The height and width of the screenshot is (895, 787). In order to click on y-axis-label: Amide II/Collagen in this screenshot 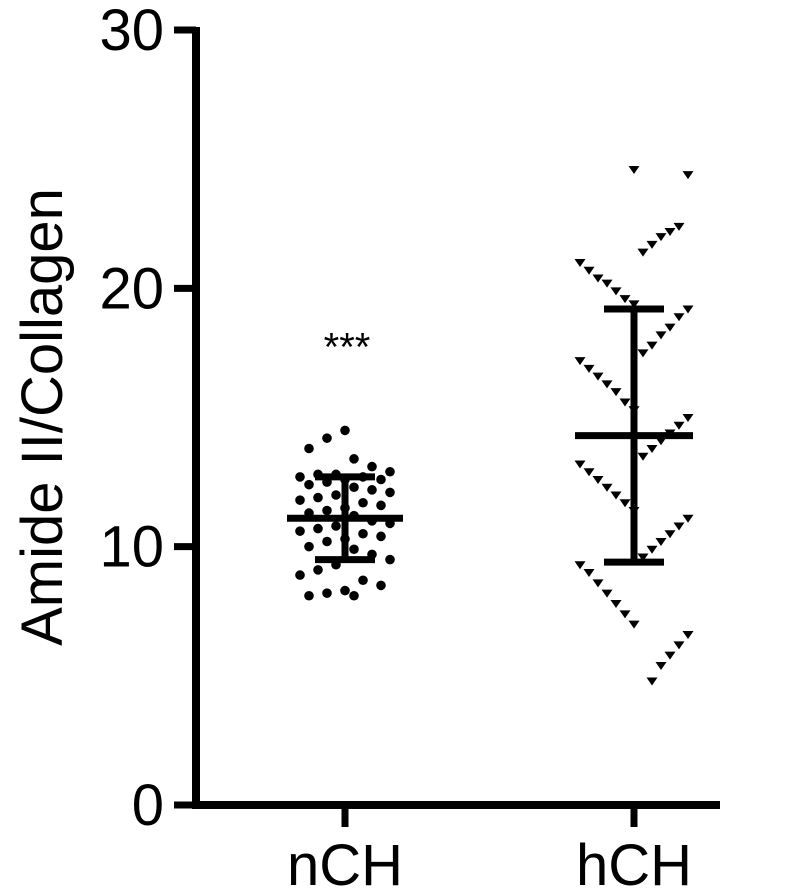, I will do `click(42, 417)`.